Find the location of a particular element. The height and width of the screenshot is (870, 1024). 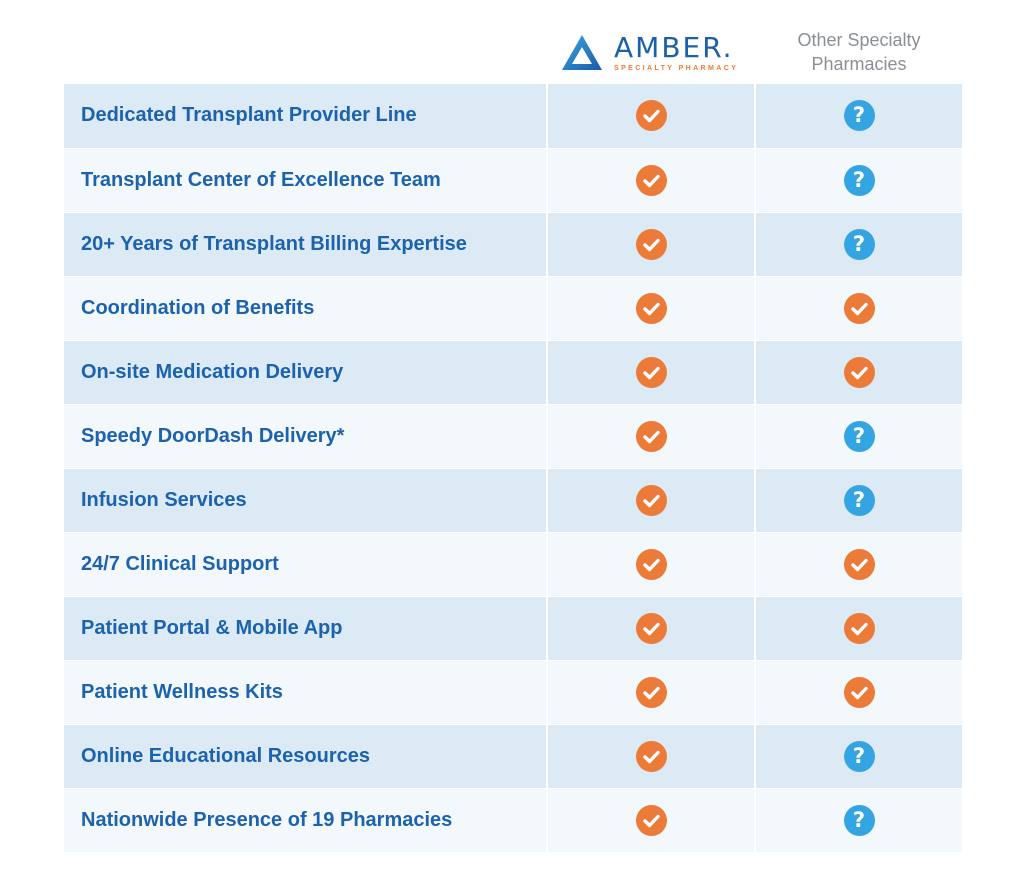

brand-tagline: SPECIALTY PHARMACY is located at coordinates (676, 68).